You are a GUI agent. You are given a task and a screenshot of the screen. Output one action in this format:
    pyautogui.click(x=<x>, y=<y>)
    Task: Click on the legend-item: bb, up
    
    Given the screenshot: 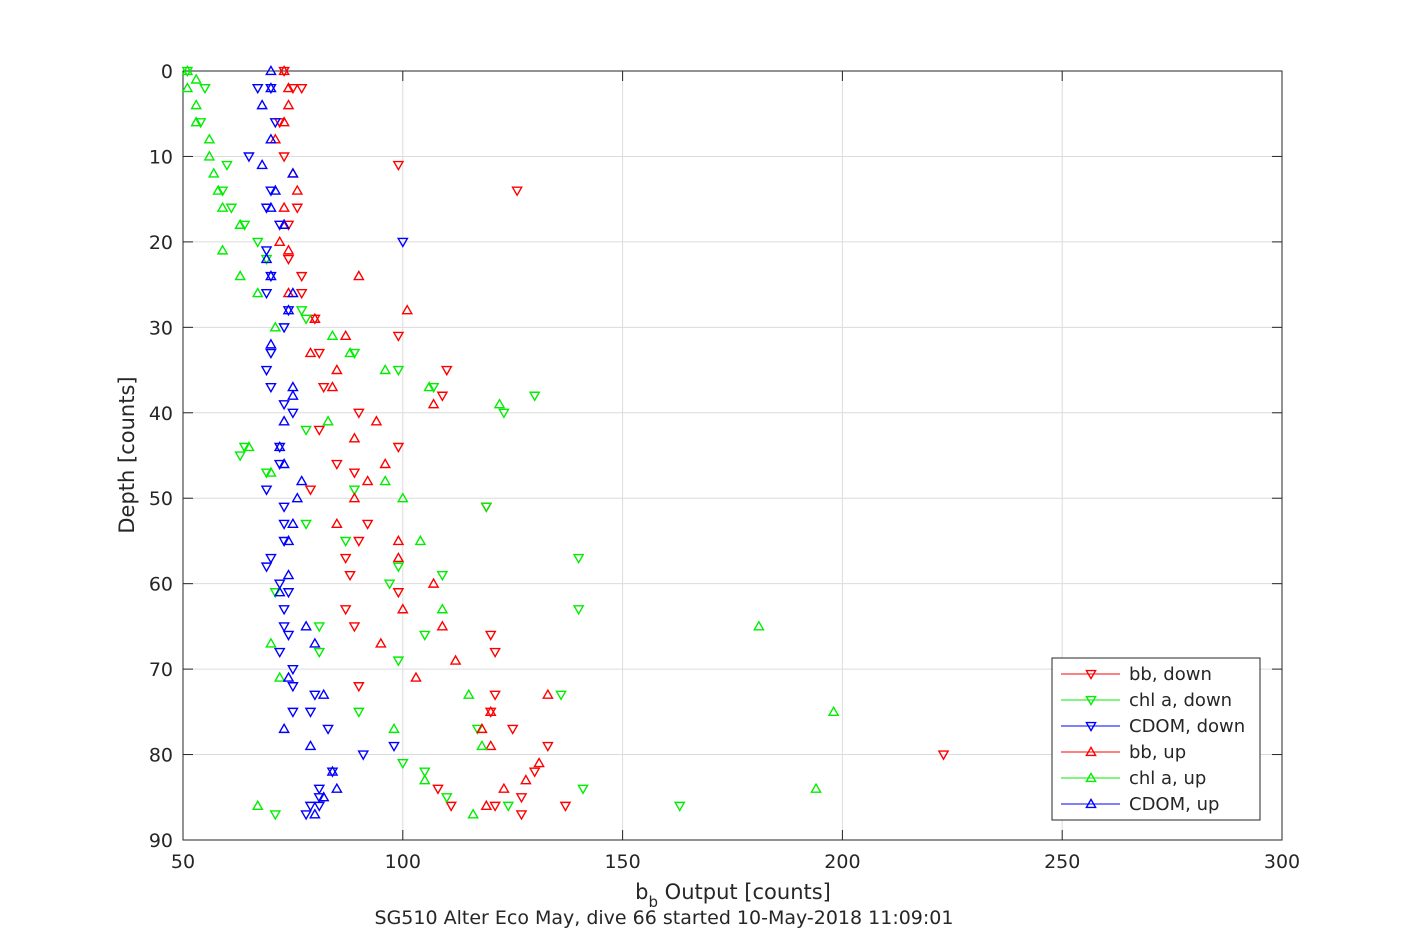 What is the action you would take?
    pyautogui.click(x=1123, y=752)
    